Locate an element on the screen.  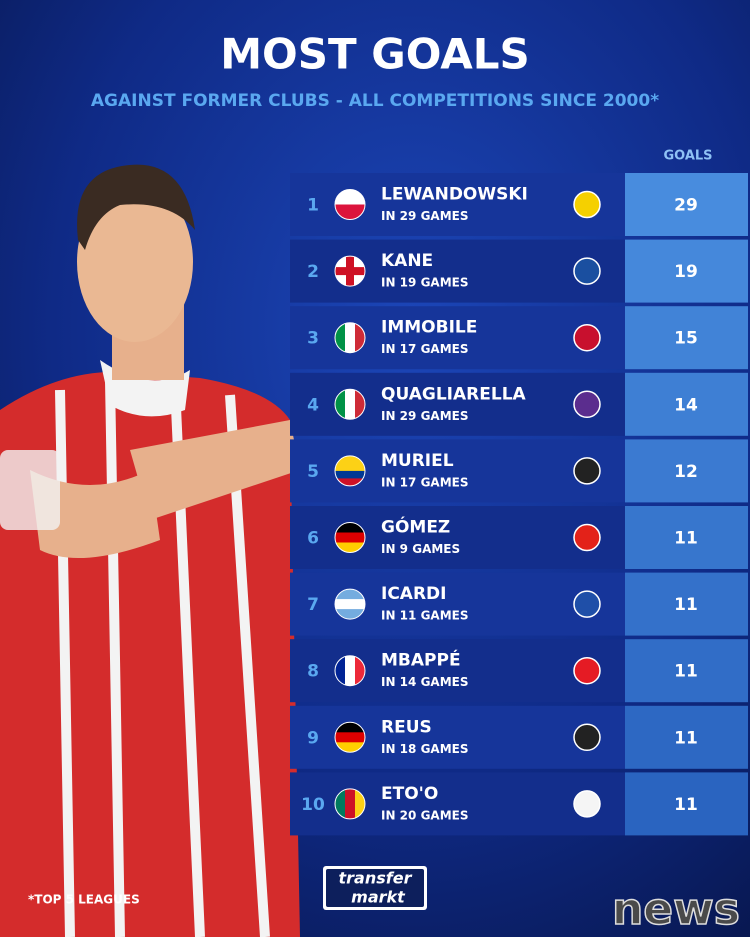
brand-logo: transfer markt is located at coordinates (375, 888).